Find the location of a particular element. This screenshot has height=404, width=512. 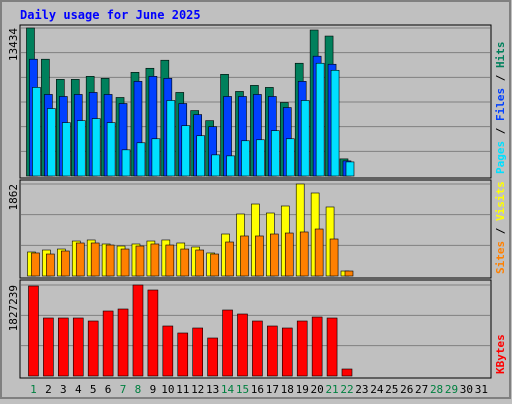

x-tick-label: 21 is located at coordinates (331, 389).